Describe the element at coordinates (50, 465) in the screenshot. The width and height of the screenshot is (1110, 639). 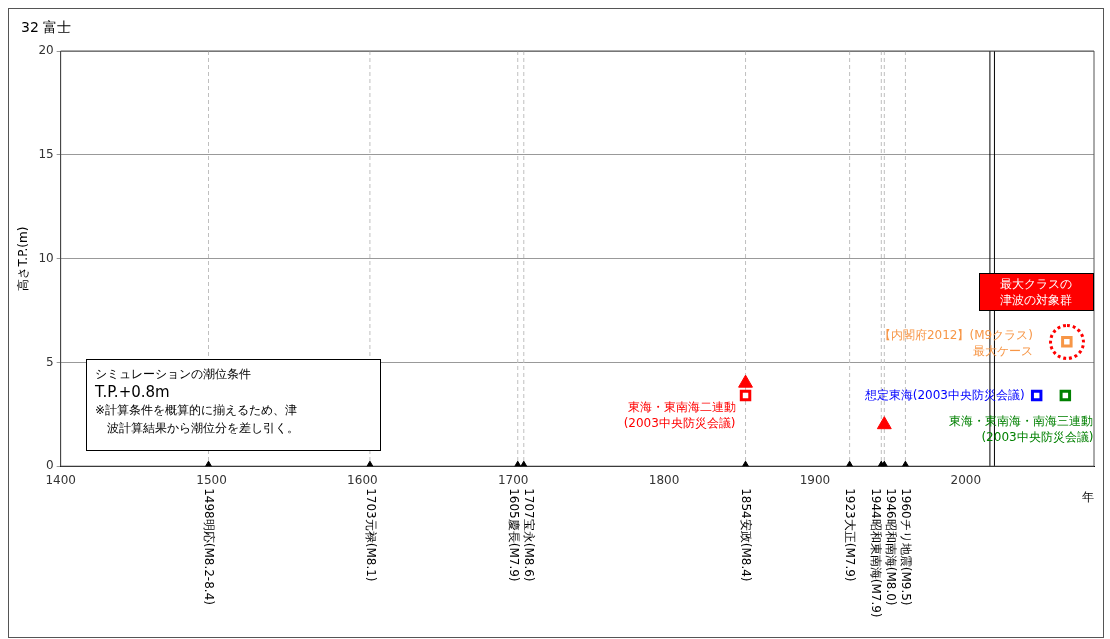
I see `y-tick-label: 0` at that location.